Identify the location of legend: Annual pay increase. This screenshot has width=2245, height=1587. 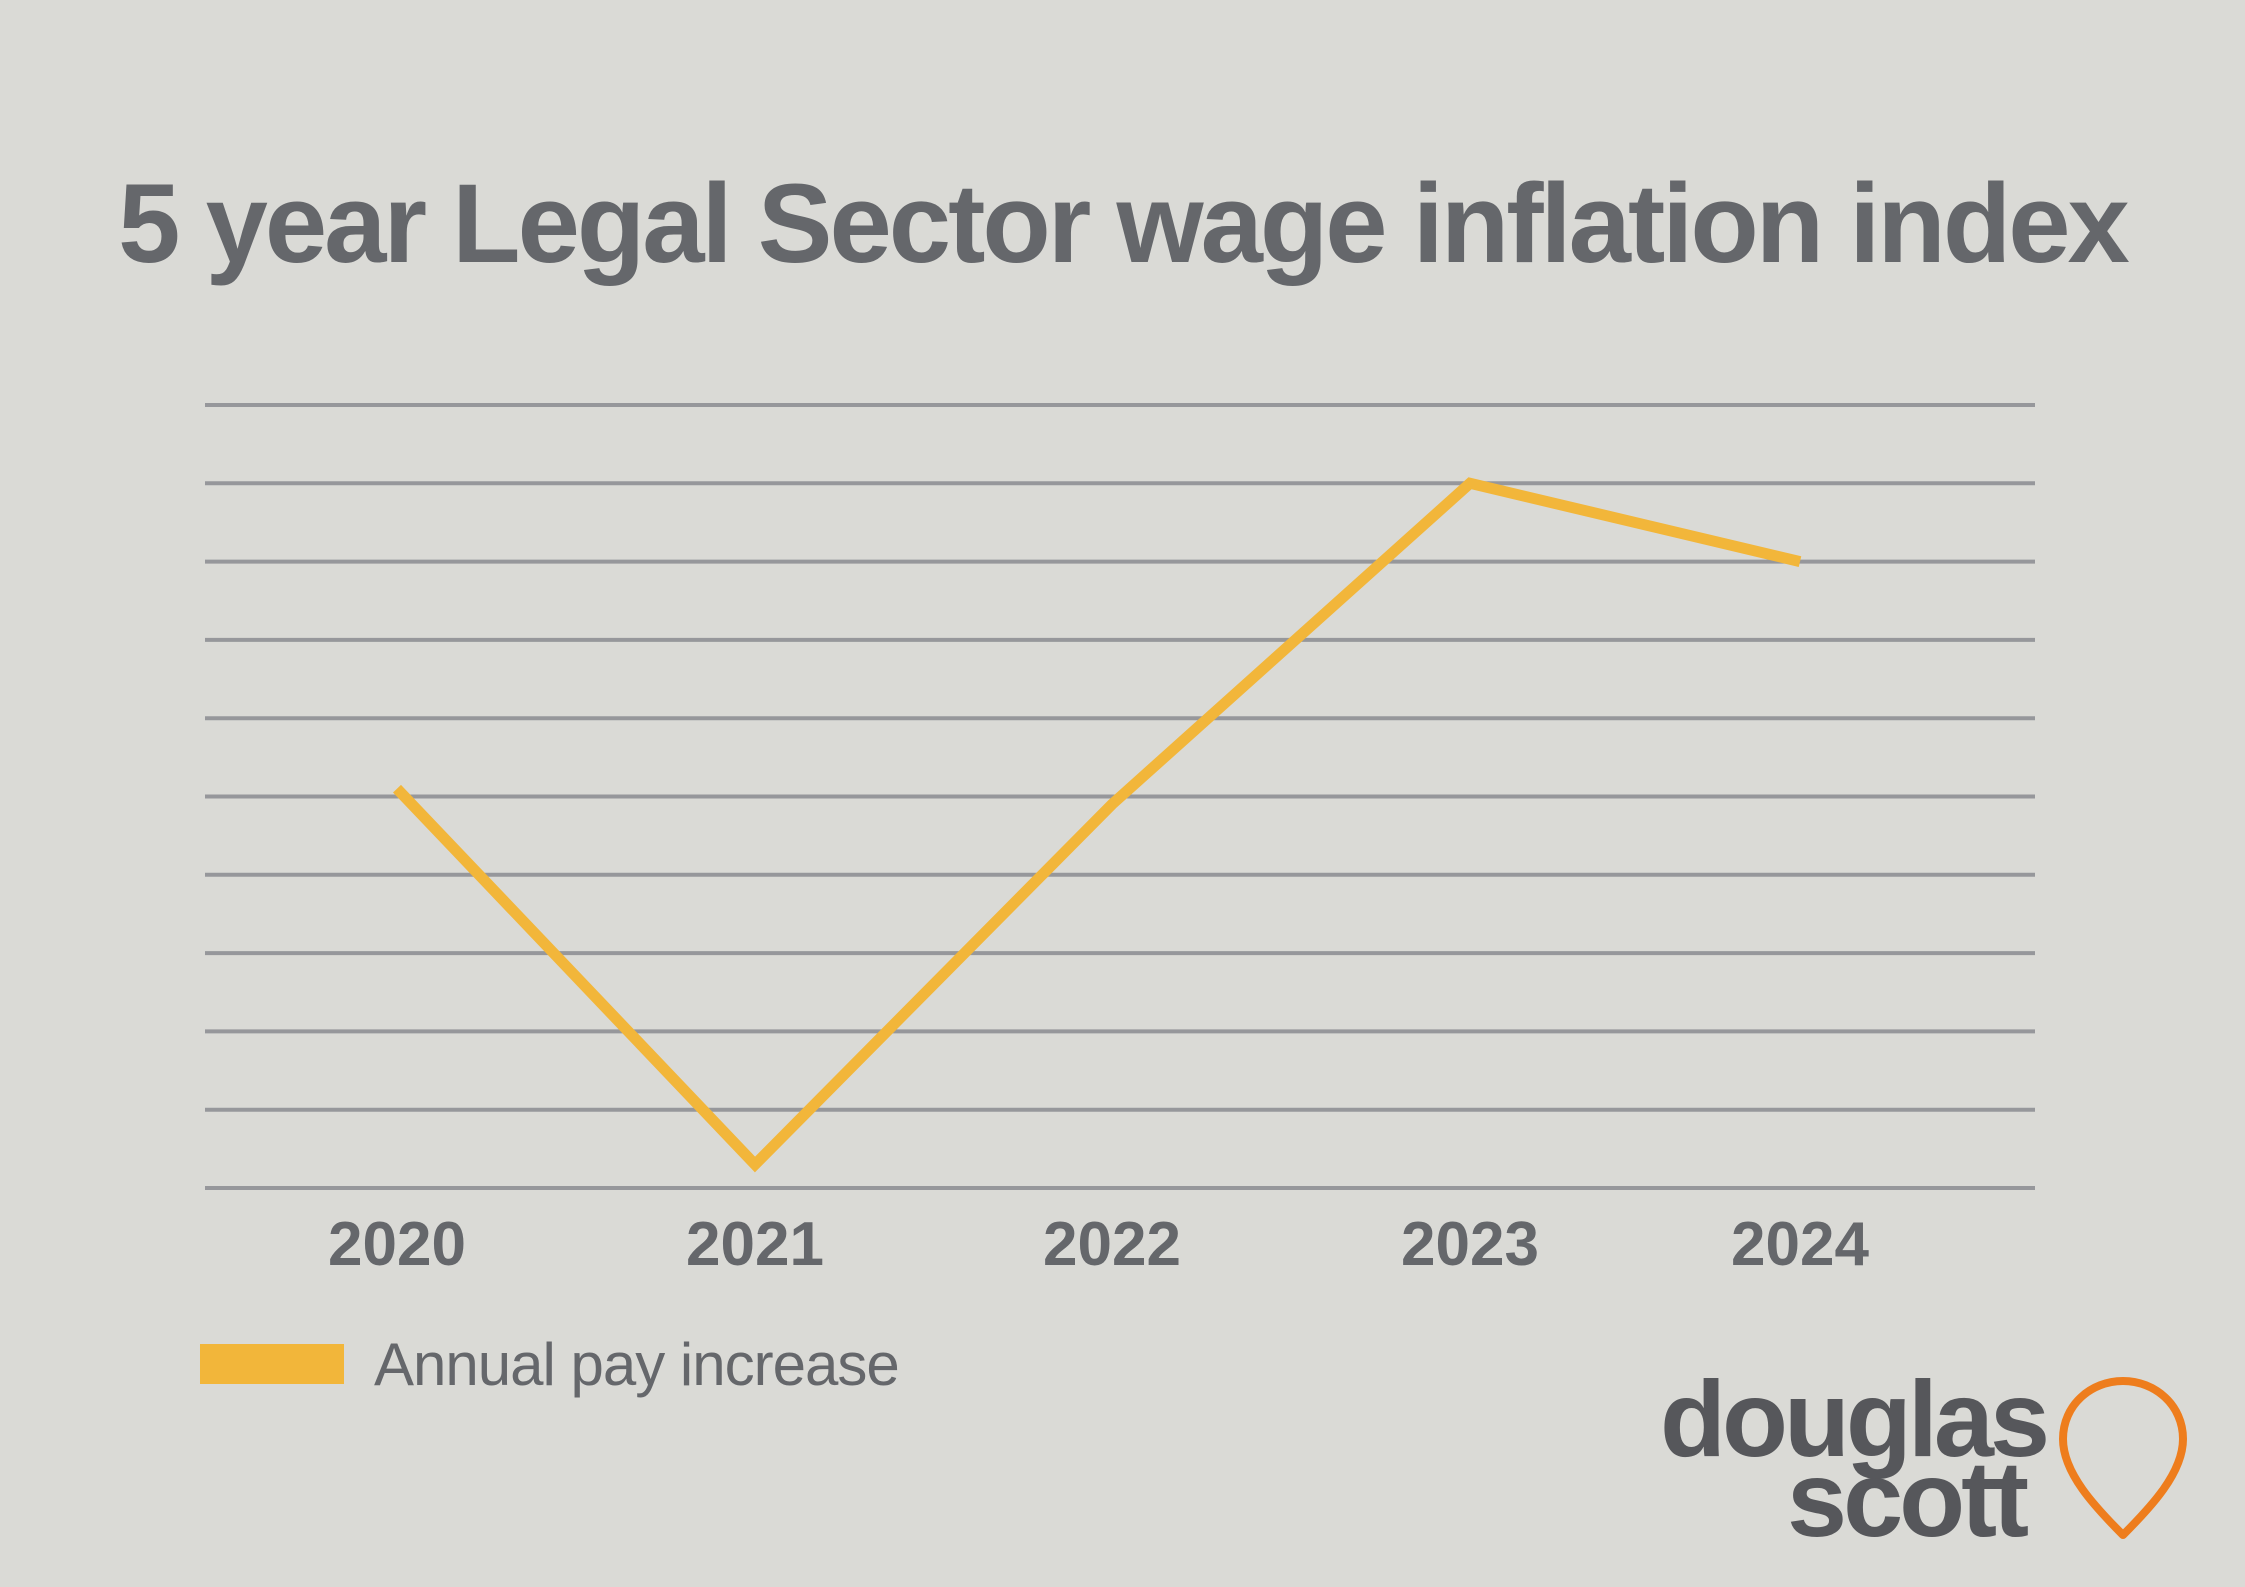
(550, 1364).